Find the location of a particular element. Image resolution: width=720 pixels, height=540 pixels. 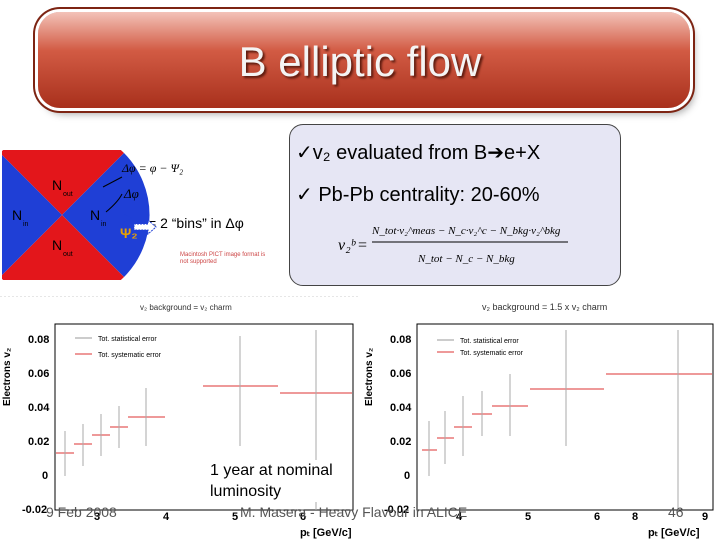

dphi-definition: Δφ = φ − Ψ₂ is located at coordinates (152, 168).